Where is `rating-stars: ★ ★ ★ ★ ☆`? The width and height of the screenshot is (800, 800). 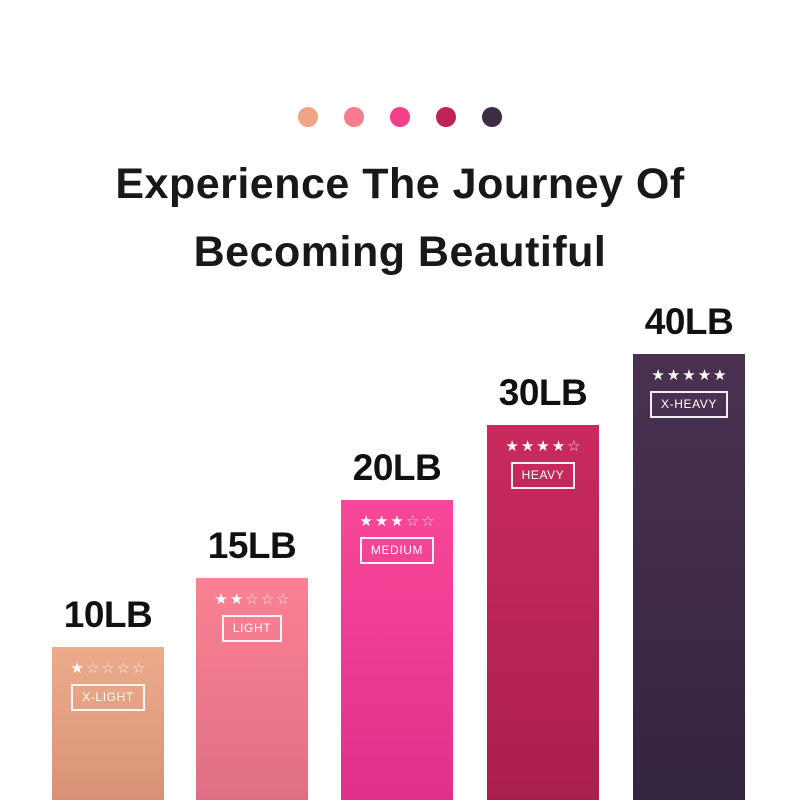 rating-stars: ★ ★ ★ ★ ☆ is located at coordinates (542, 447).